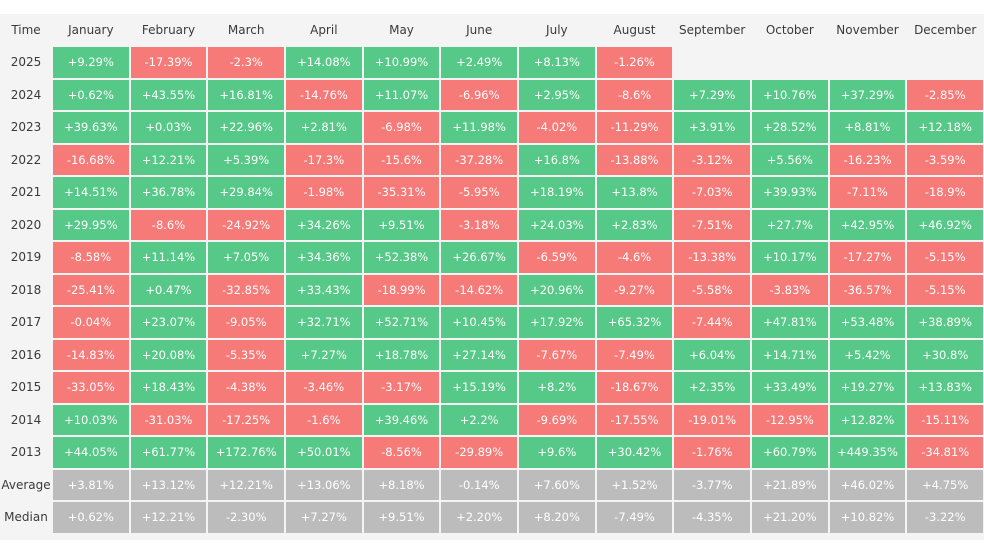  Describe the element at coordinates (26, 387) in the screenshot. I see `year-label: 2015` at that location.